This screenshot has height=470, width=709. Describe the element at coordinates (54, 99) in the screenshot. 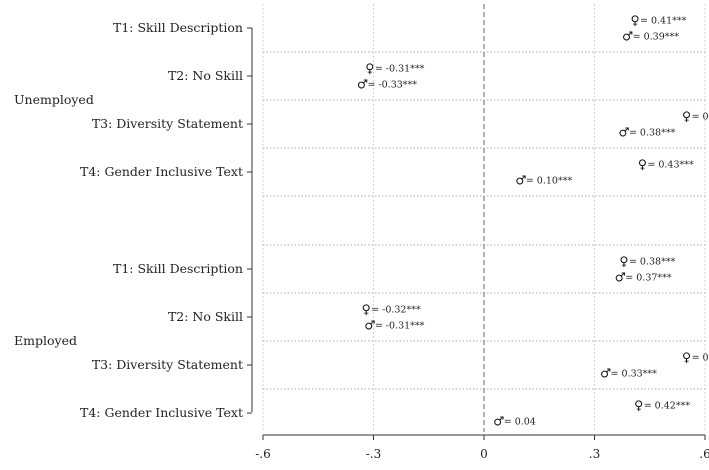

I see `group-label: Unemployed` at that location.